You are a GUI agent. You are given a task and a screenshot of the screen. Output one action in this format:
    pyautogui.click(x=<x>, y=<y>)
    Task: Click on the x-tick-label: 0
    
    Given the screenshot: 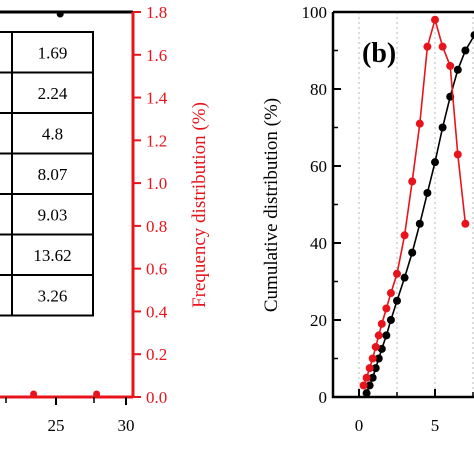 What is the action you would take?
    pyautogui.click(x=359, y=425)
    